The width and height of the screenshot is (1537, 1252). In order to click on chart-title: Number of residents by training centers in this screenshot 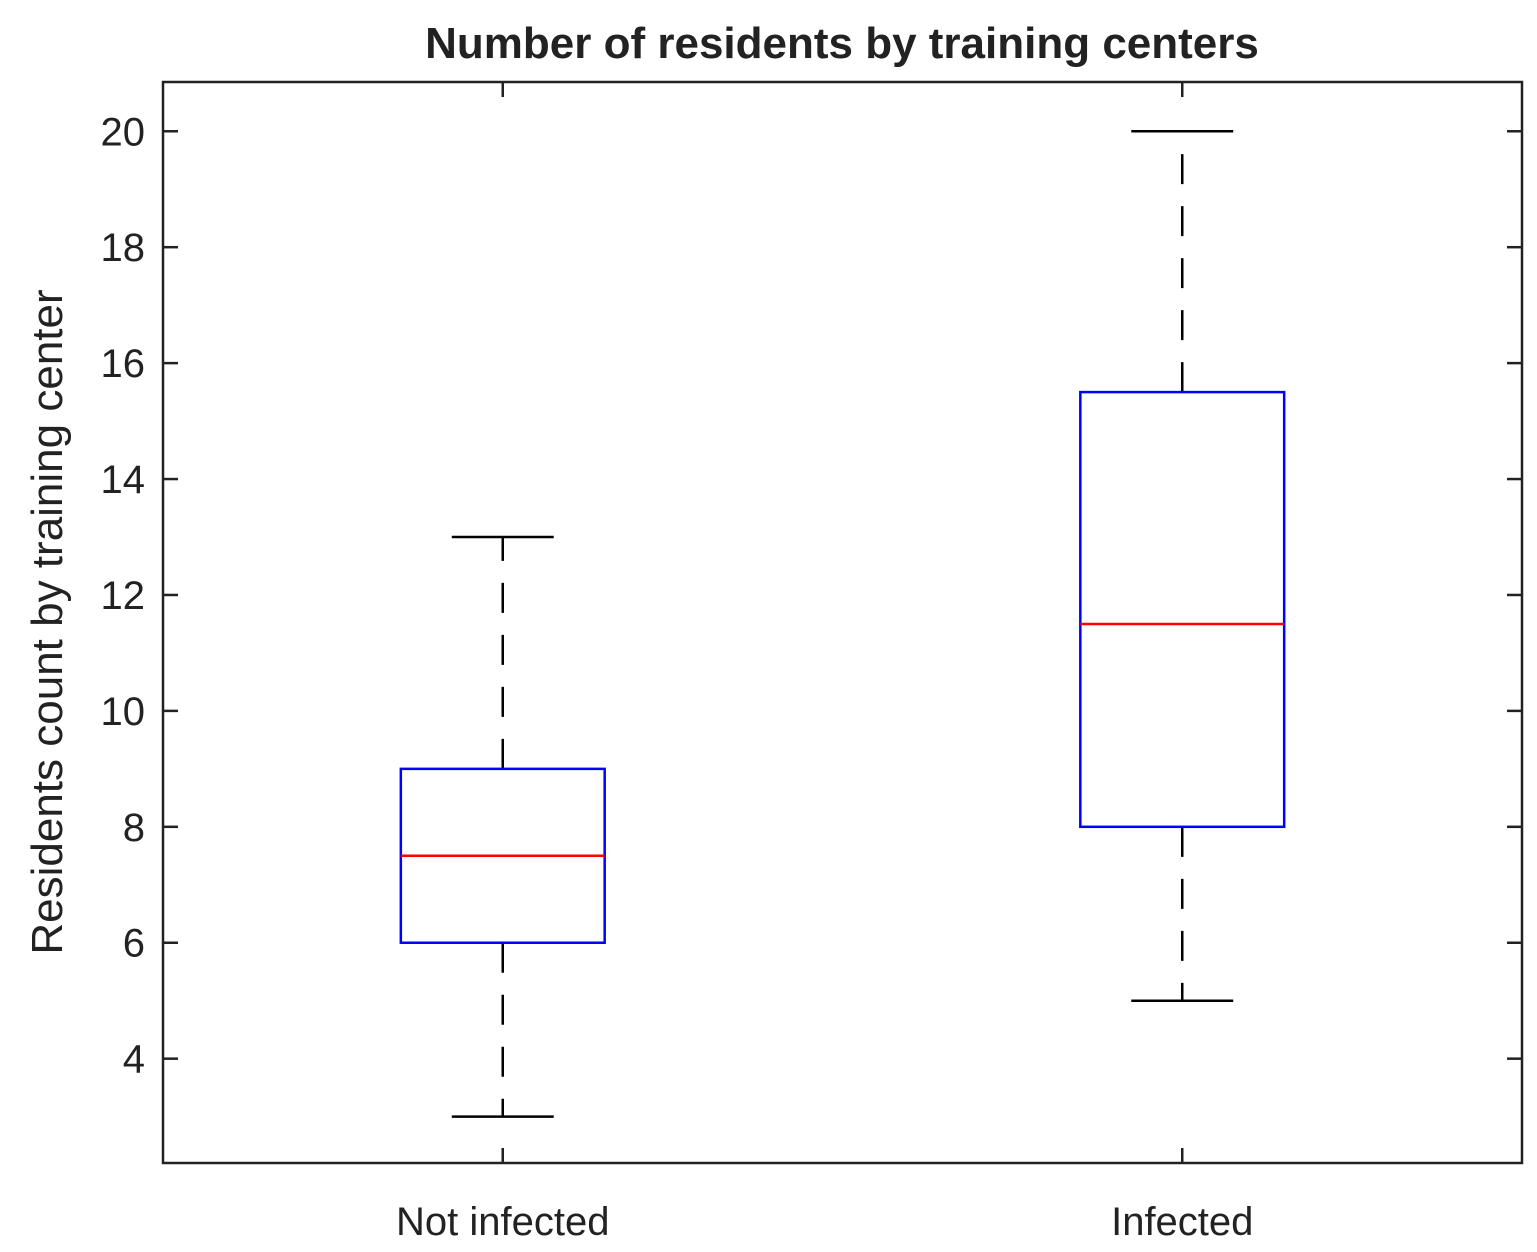, I will do `click(842, 43)`.